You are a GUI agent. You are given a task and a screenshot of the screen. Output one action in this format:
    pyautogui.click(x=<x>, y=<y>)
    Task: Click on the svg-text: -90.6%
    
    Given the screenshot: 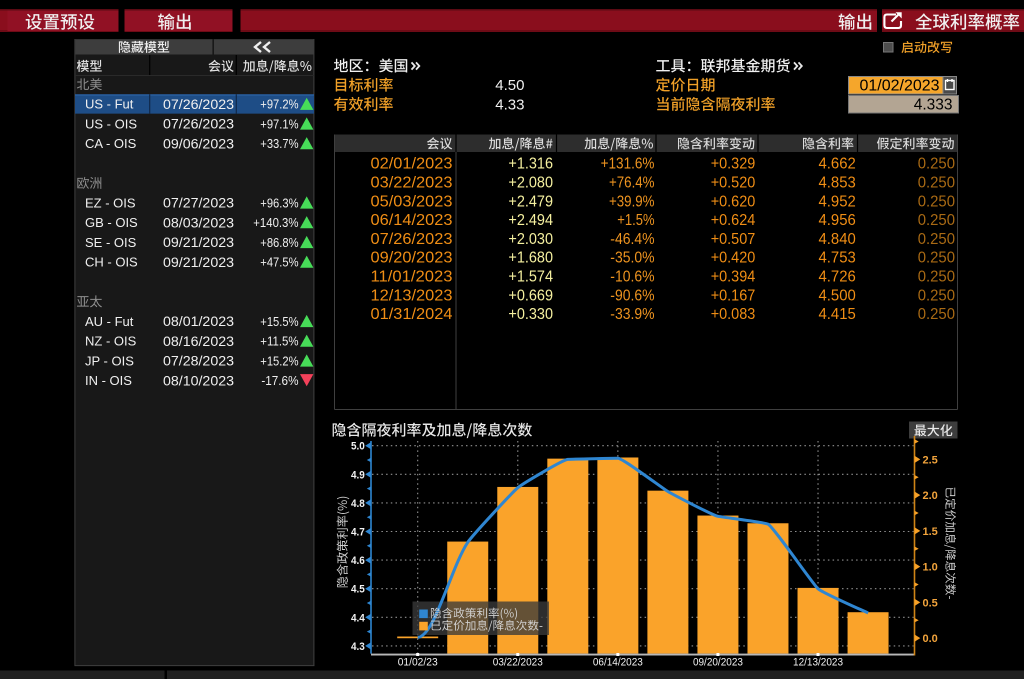 What is the action you would take?
    pyautogui.click(x=632, y=295)
    